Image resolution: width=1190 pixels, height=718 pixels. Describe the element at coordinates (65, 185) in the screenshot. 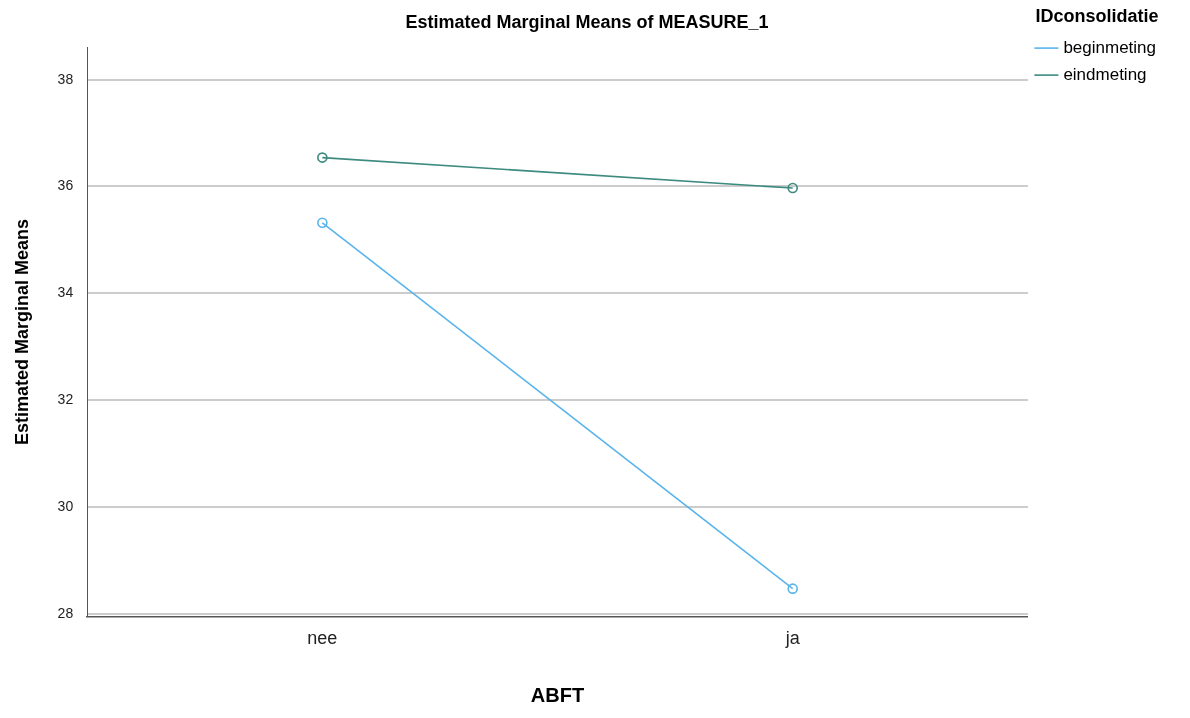

I see `y-tick-label: 36` at that location.